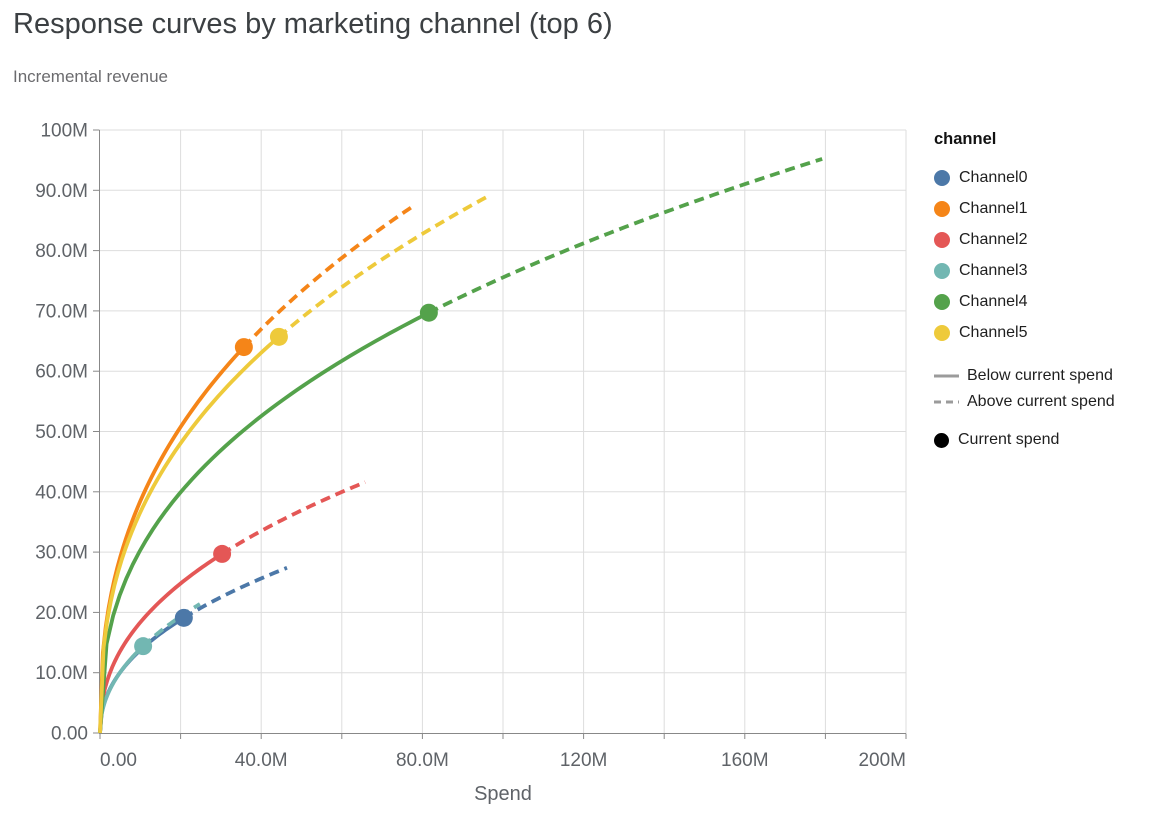  I want to click on legend-item-Channel1: Channel1, so click(1046, 208).